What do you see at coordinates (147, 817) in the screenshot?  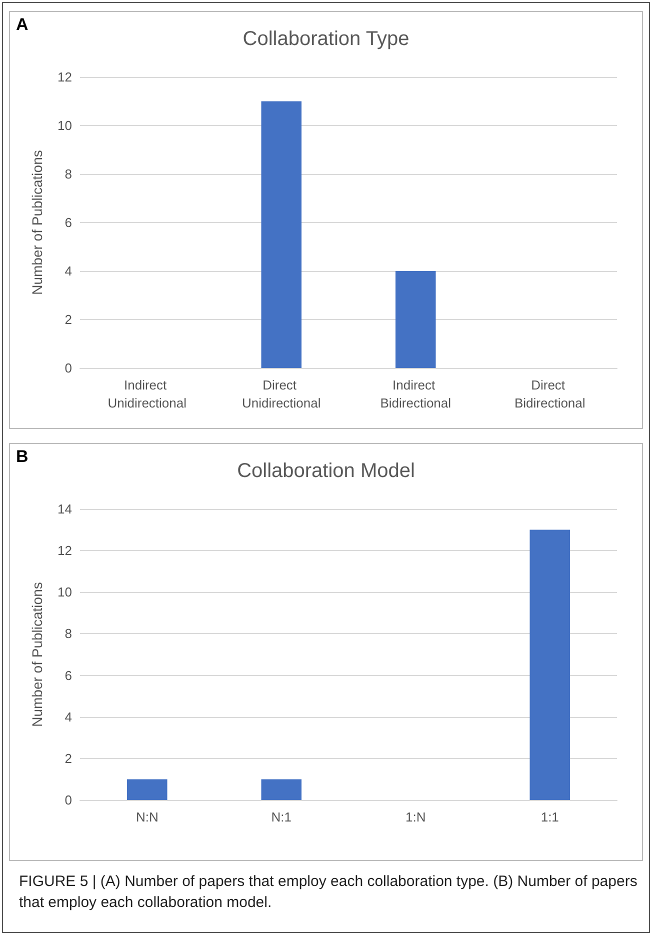 I see `x-tick-label: N:N` at bounding box center [147, 817].